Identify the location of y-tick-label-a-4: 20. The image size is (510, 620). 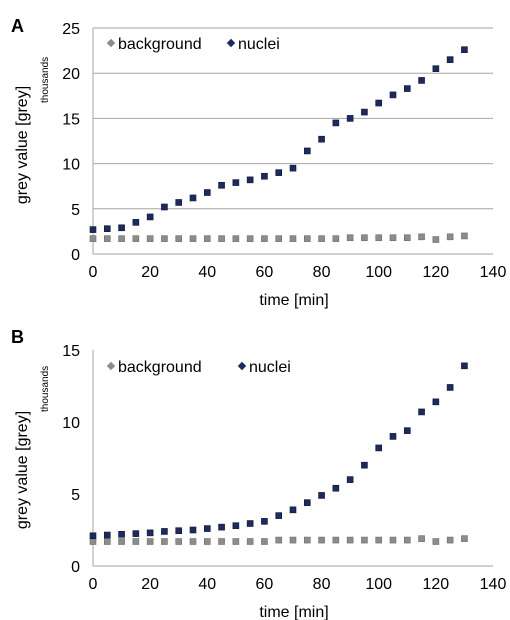
(71, 74).